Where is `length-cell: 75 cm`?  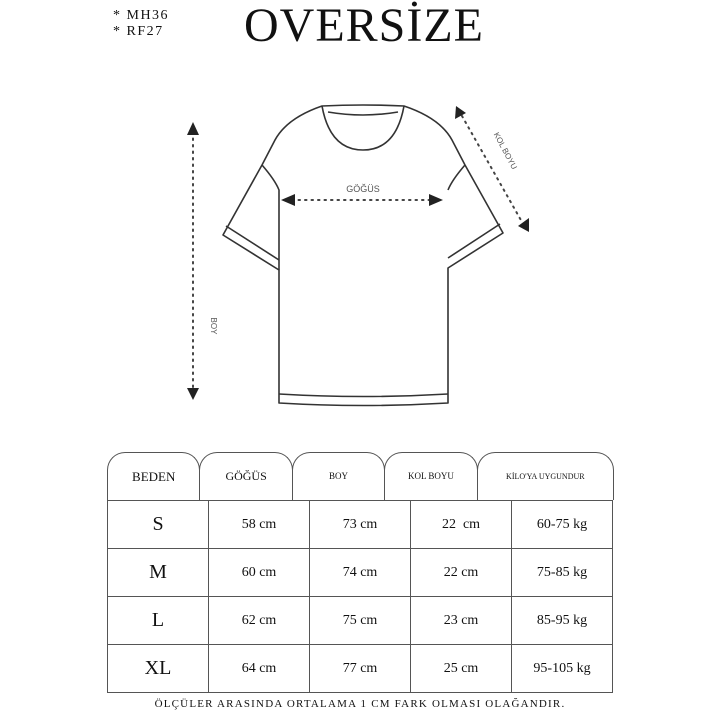
length-cell: 75 cm is located at coordinates (359, 620).